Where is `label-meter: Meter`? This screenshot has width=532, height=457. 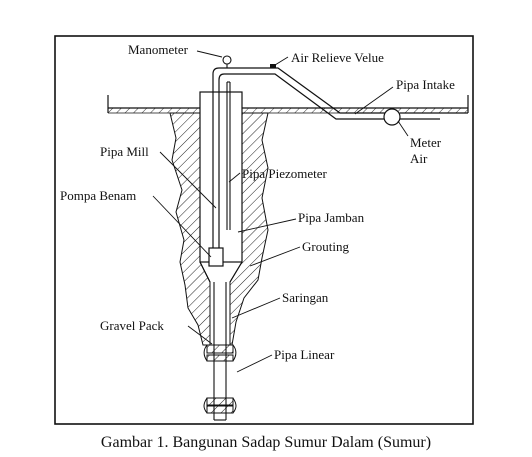
label-meter: Meter is located at coordinates (426, 142).